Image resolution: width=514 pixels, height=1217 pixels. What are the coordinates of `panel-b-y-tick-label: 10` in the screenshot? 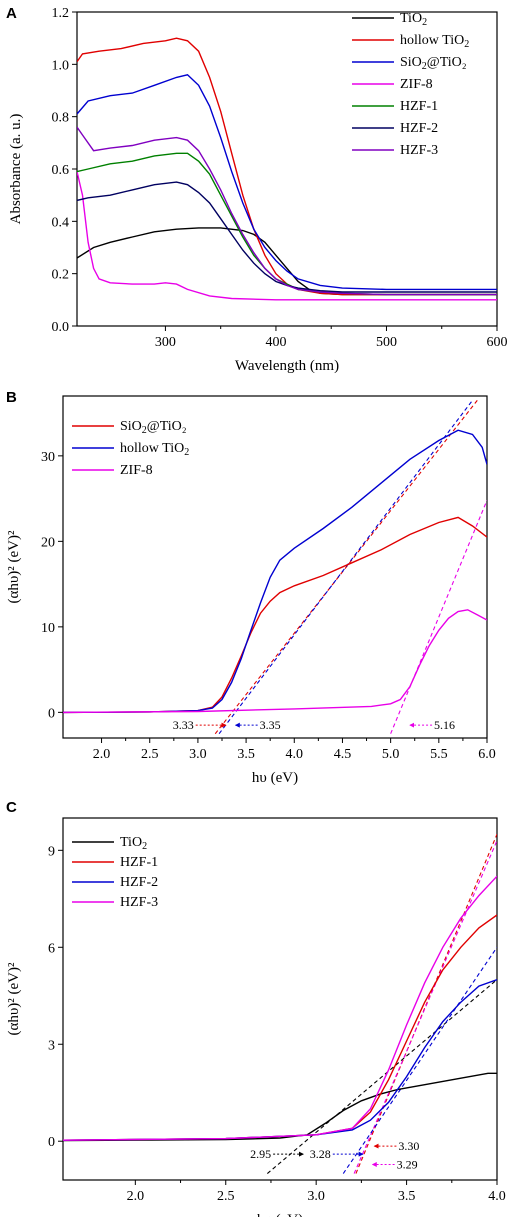 It's located at (48, 628).